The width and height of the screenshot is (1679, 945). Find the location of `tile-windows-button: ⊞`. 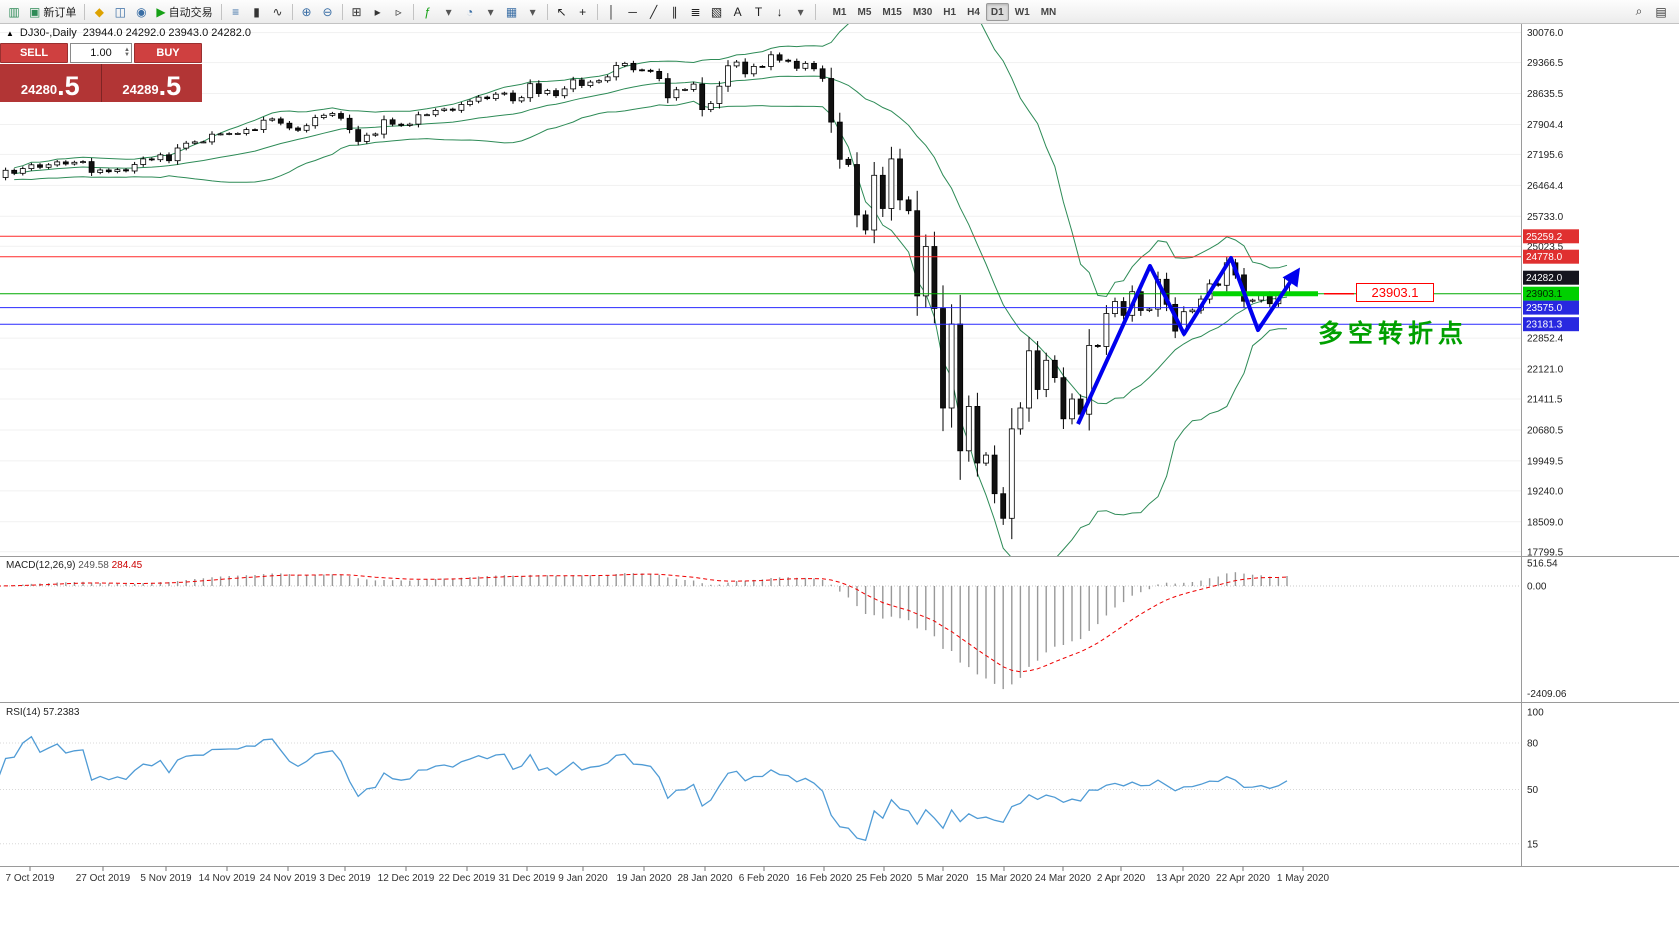

tile-windows-button: ⊞ is located at coordinates (357, 12).